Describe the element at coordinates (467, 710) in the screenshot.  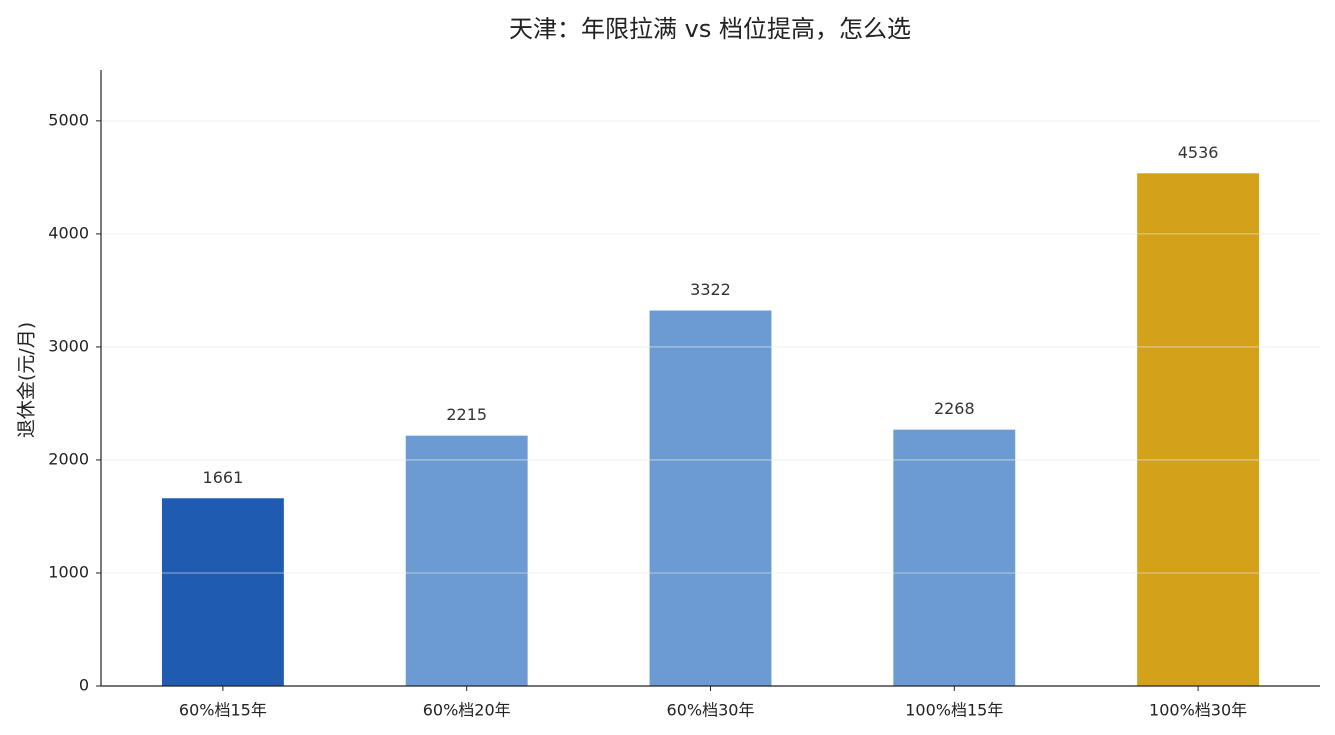
I see `x-tick-label: 60%档20年` at that location.